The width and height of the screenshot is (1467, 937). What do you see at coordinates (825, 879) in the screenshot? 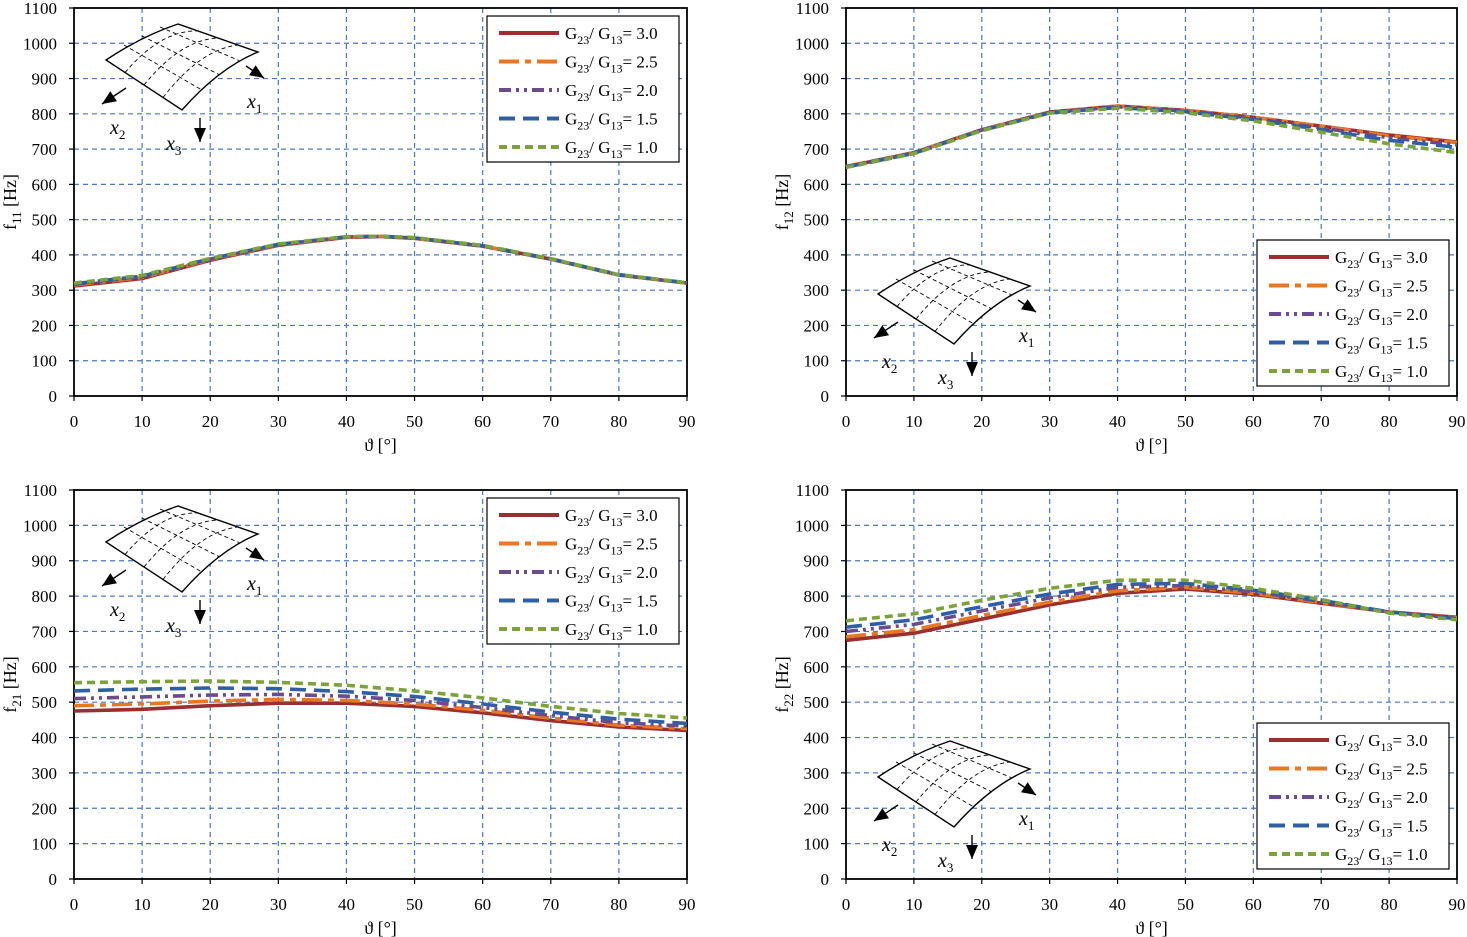
I see `y-tick-label: 0` at bounding box center [825, 879].